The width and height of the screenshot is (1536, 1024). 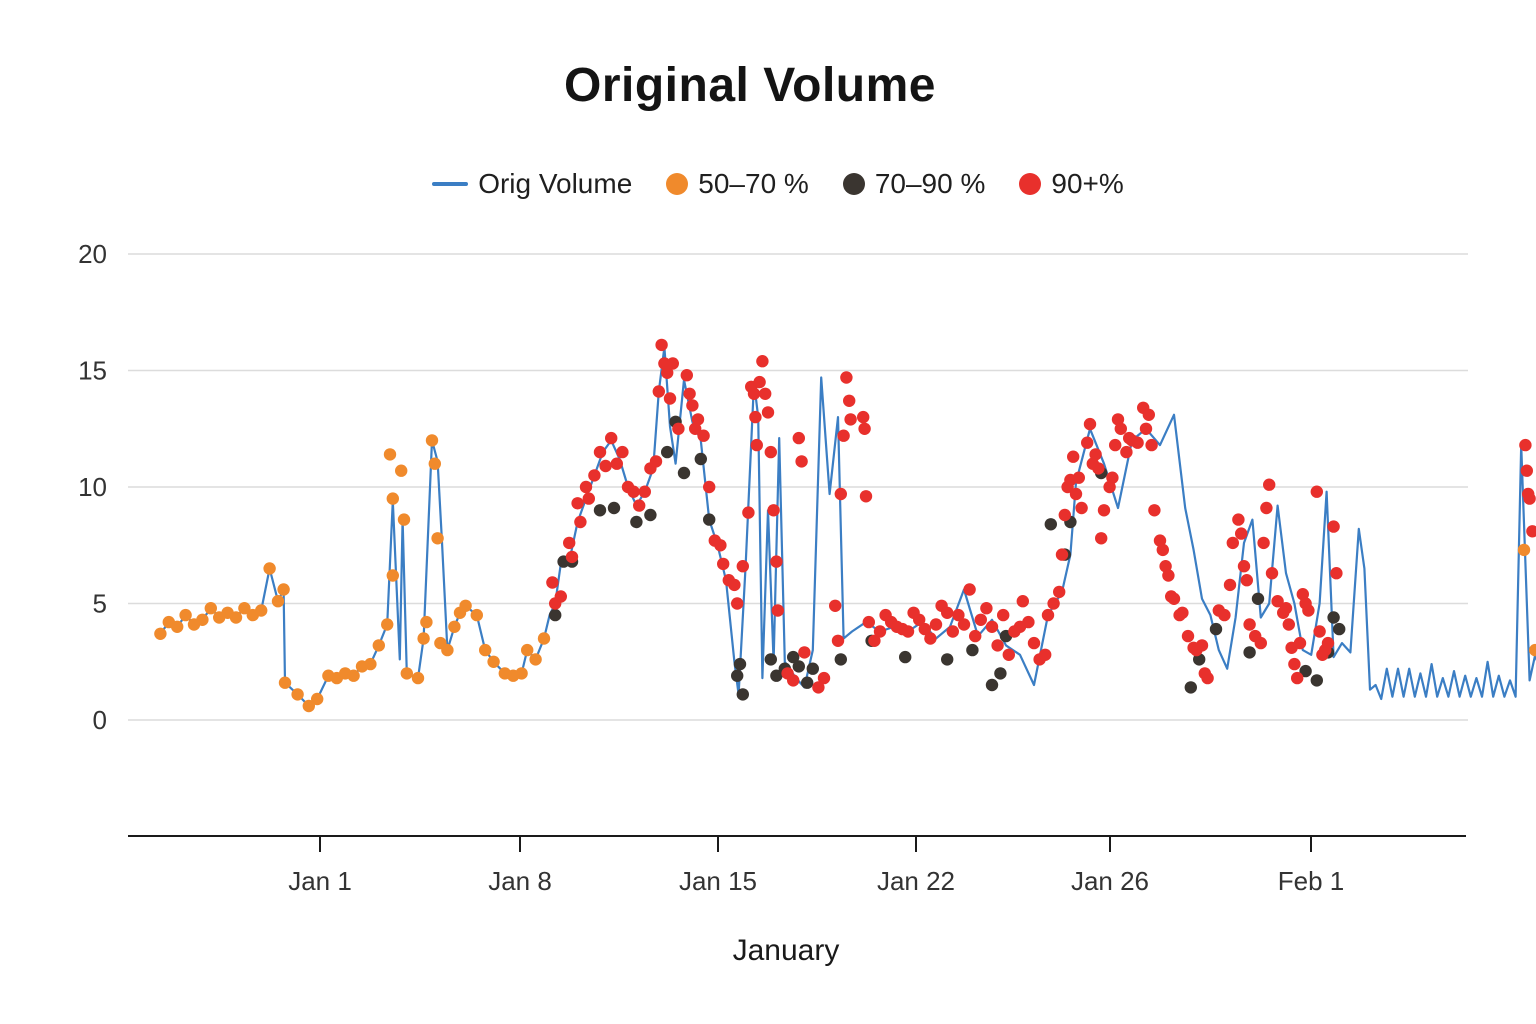 What do you see at coordinates (320, 881) in the screenshot?
I see `x-tick-label: Jan 1` at bounding box center [320, 881].